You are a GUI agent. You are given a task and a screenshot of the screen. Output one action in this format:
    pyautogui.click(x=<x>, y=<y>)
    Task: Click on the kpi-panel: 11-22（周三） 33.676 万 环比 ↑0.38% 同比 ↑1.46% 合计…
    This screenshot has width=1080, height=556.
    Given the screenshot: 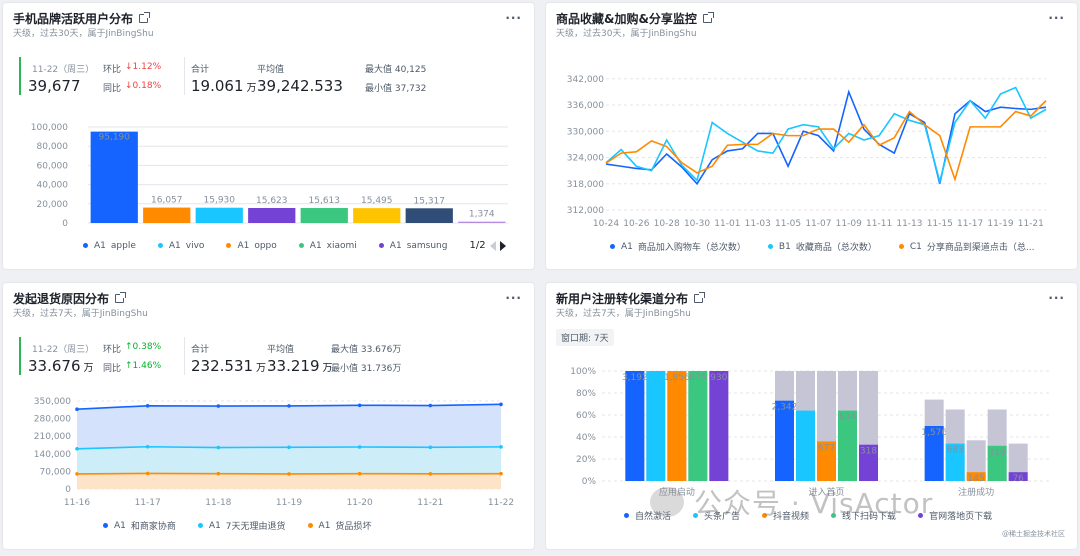 What is the action you would take?
    pyautogui.click(x=259, y=357)
    